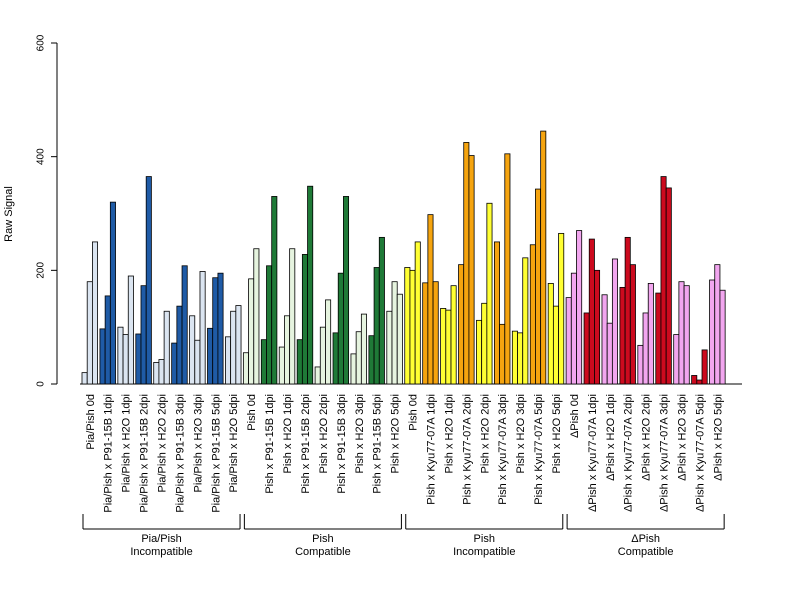 Image resolution: width=800 pixels, height=600 pixels. I want to click on x-tick-label: Pish x P91-15B 3dpi, so click(342, 444).